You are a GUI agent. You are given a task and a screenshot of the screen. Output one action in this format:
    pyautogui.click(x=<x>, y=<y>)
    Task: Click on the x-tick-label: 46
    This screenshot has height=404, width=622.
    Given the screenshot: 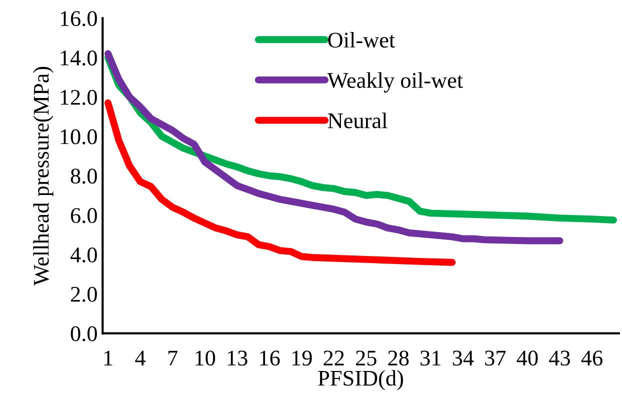 What is the action you would take?
    pyautogui.click(x=591, y=358)
    